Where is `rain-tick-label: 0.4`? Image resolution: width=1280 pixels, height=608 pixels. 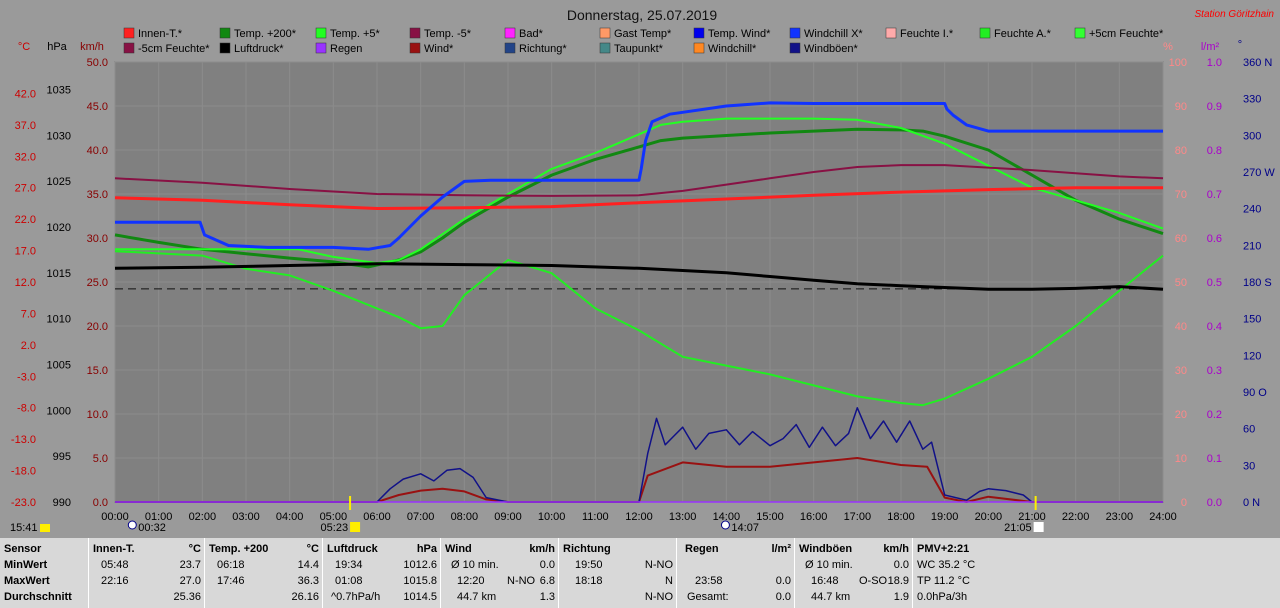 rain-tick-label: 0.4 is located at coordinates (1214, 327).